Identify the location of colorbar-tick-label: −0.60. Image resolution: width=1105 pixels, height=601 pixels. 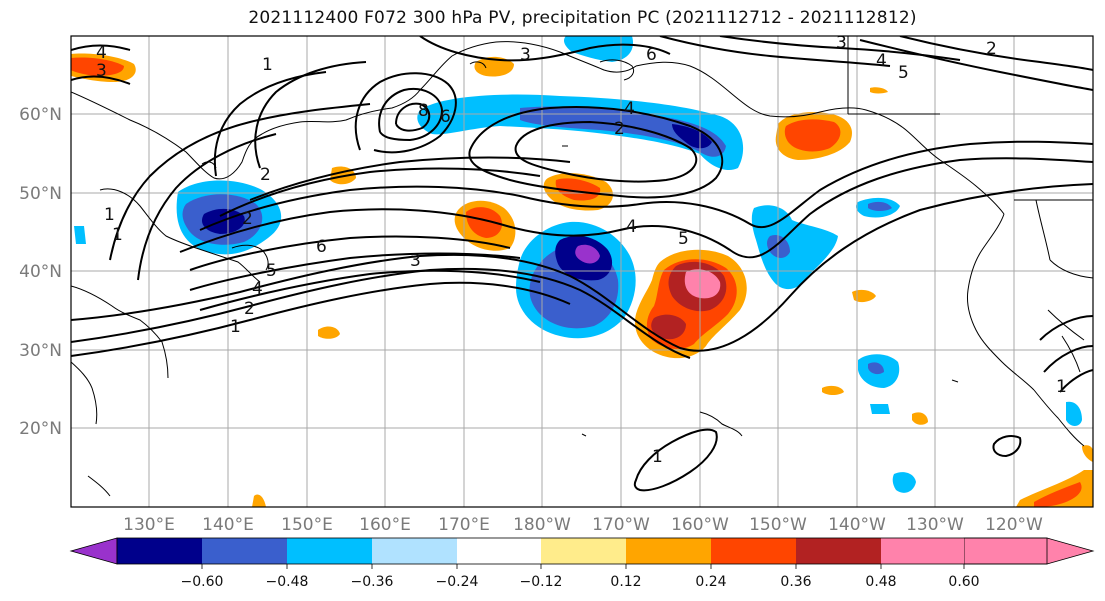
(202, 582).